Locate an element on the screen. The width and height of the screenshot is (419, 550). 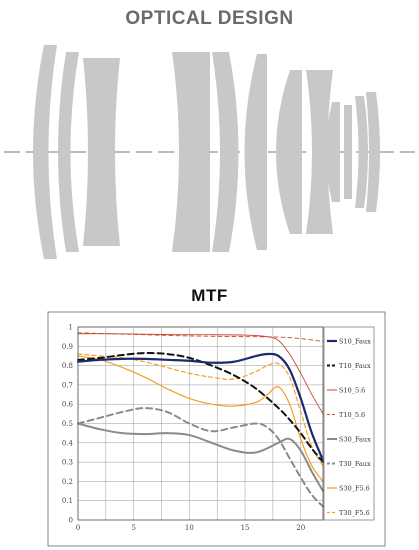
legend-label: T10_5.6 is located at coordinates (352, 415).